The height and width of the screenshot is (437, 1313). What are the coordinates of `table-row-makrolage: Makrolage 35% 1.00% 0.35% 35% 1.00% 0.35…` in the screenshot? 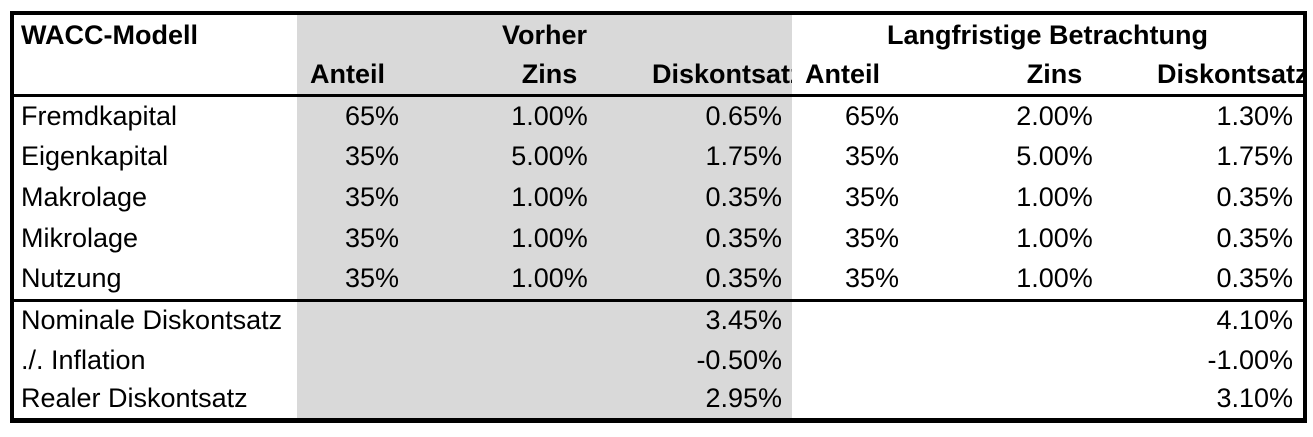 It's located at (658, 197).